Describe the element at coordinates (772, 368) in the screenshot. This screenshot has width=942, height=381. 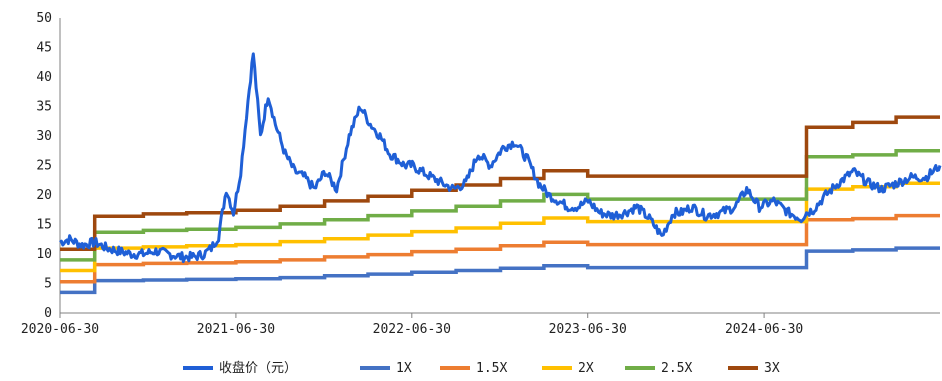
I see `legend-label: 3X` at that location.